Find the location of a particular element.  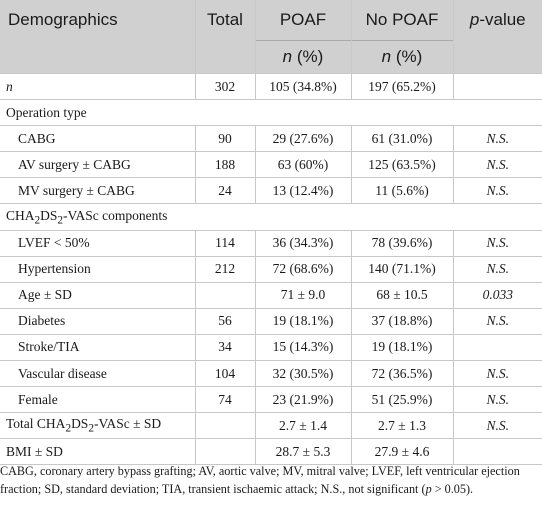

vasc-sd-text: -VASc ± SD is located at coordinates (127, 424).